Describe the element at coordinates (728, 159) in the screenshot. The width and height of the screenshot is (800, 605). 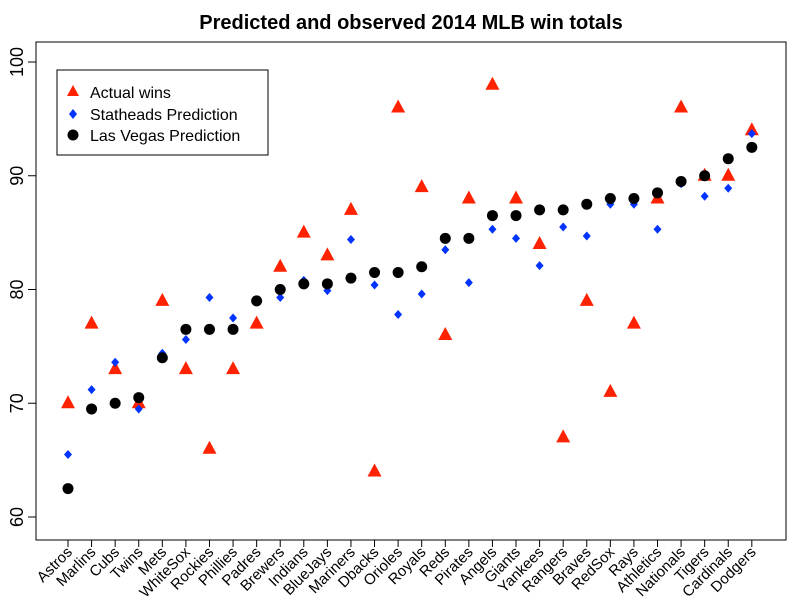
I see `vegas-circle-point-cardinals` at that location.